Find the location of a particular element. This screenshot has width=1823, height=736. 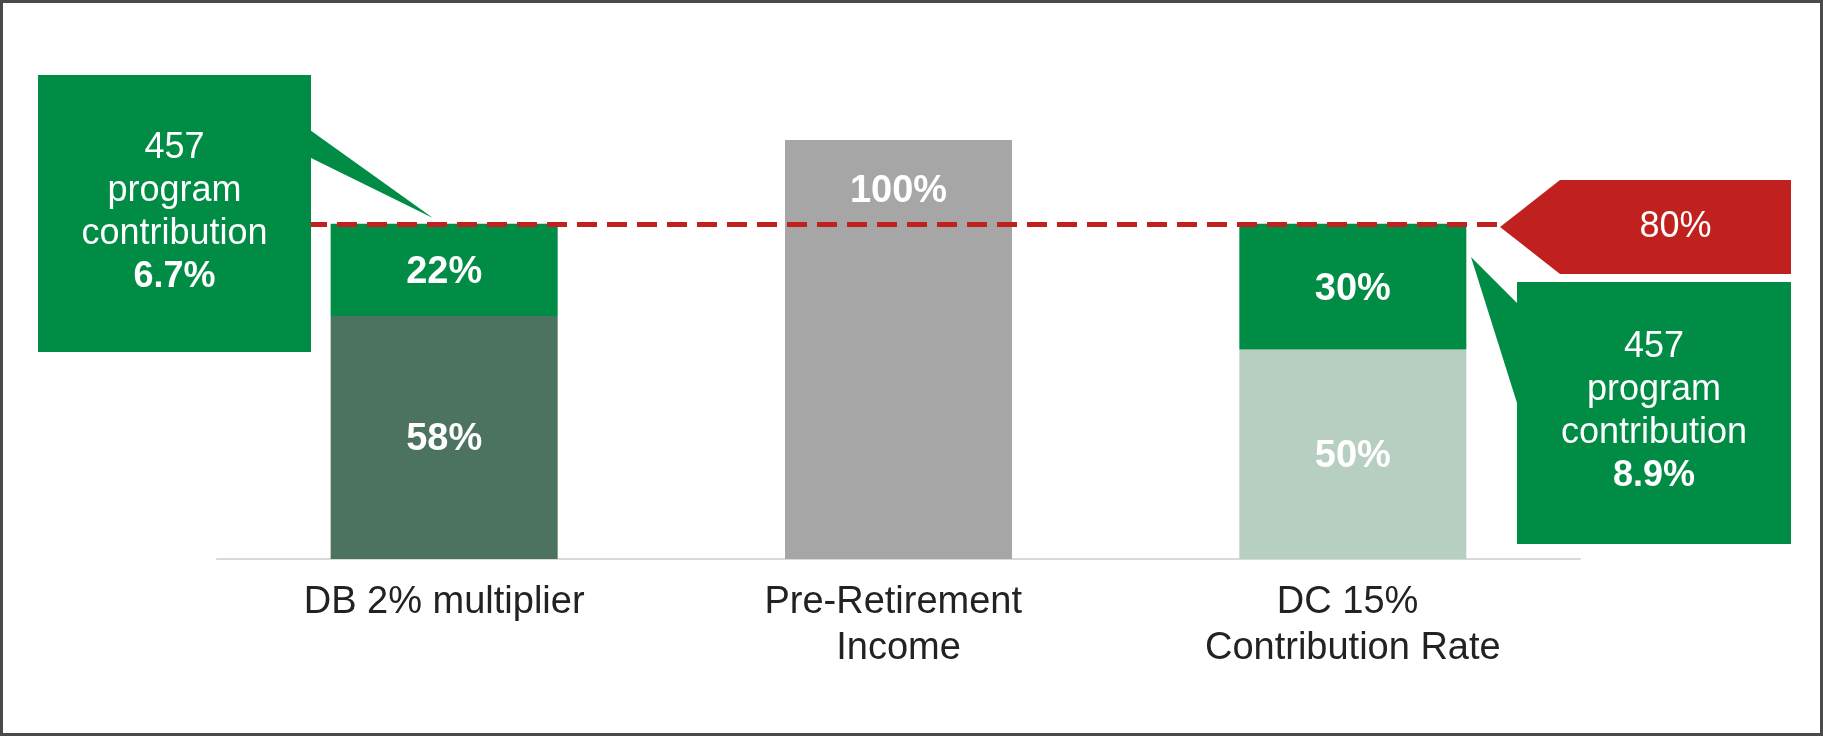

data-label: 50% is located at coordinates (1352, 454).